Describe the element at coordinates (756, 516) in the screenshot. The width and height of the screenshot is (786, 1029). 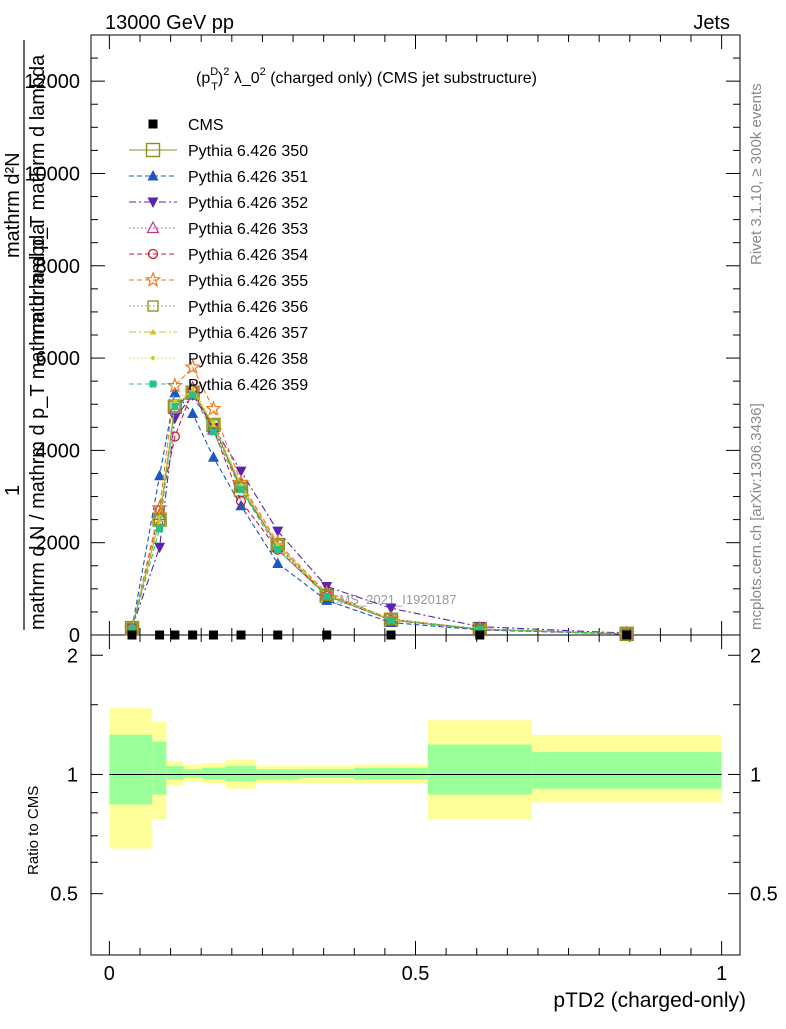
I see `mcplots-credit-label: mcplots.cern.ch [arXiv:1306.3436]` at that location.